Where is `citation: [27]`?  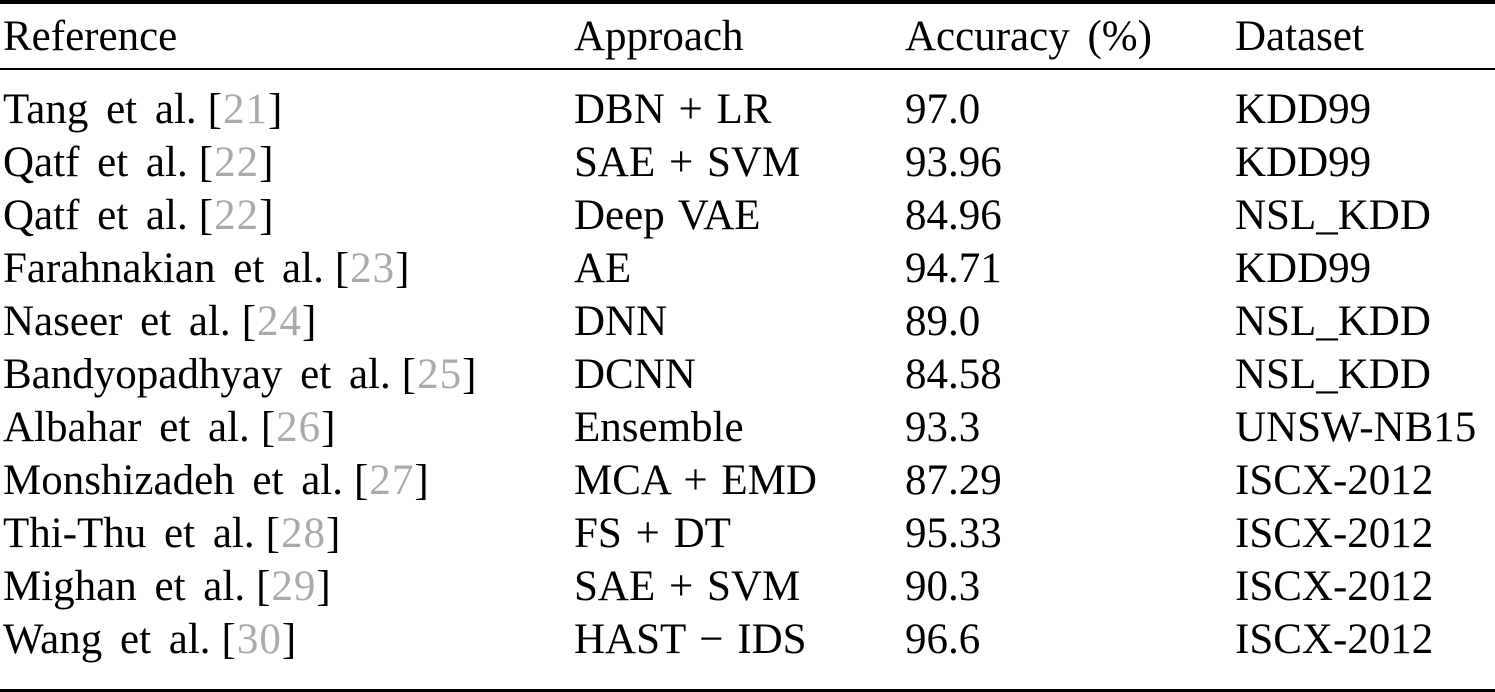 citation: [27] is located at coordinates (392, 480).